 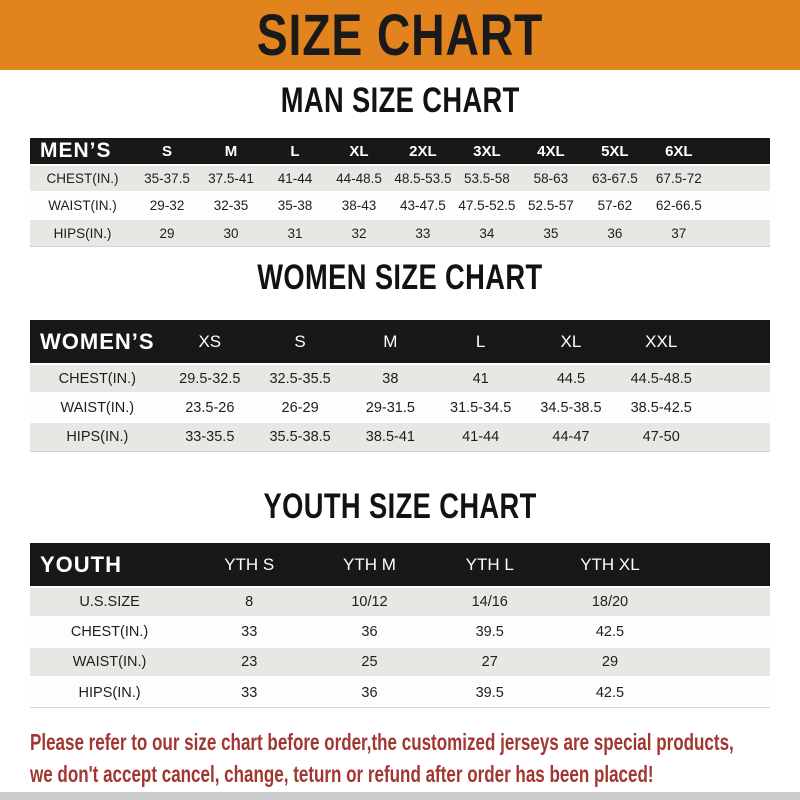 I want to click on column-header: 5XL, so click(x=614, y=152).